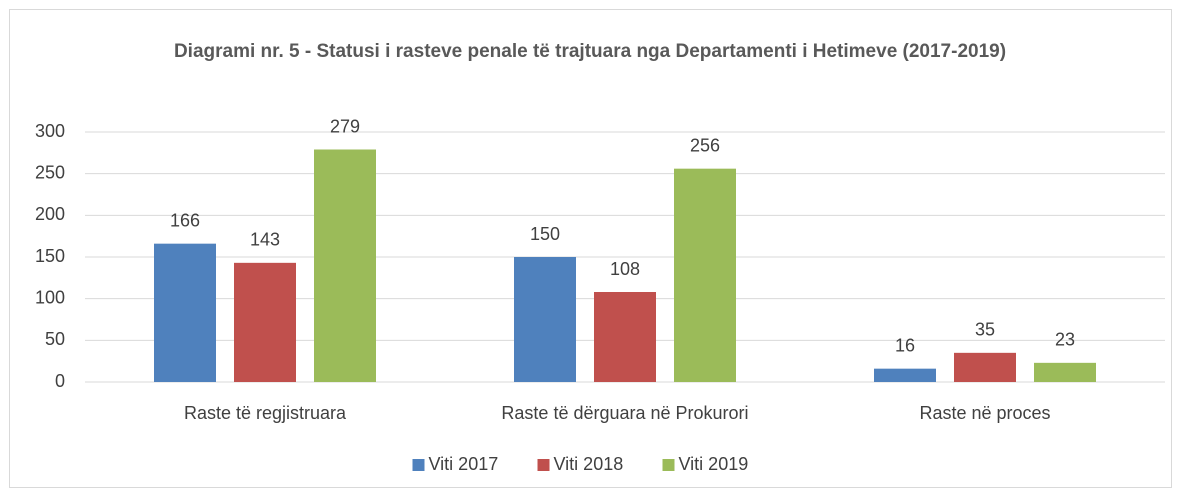 This screenshot has width=1181, height=497. Describe the element at coordinates (714, 464) in the screenshot. I see `legend-label: Viti 2019` at that location.